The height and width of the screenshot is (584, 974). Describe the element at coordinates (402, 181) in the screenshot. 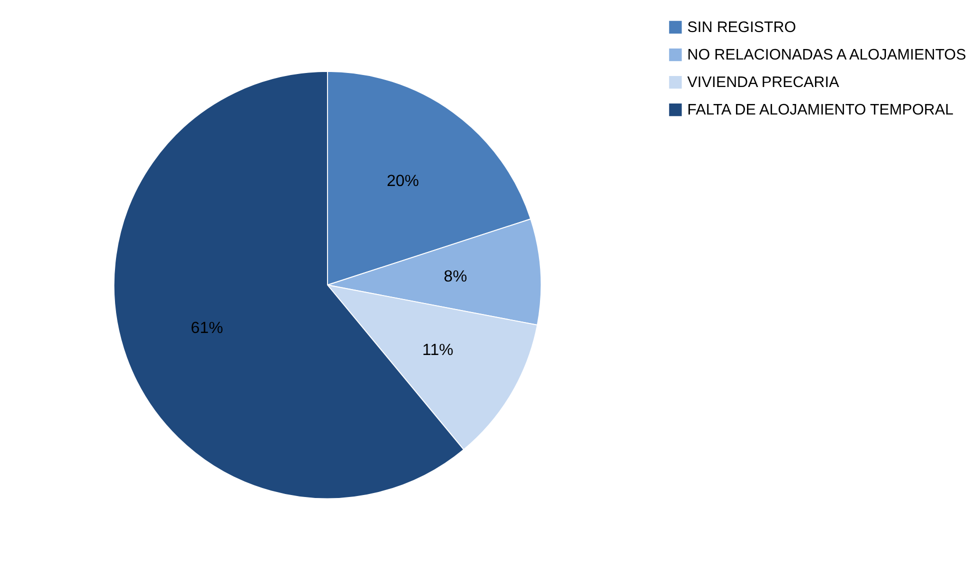

I see `data-label: 20%` at that location.